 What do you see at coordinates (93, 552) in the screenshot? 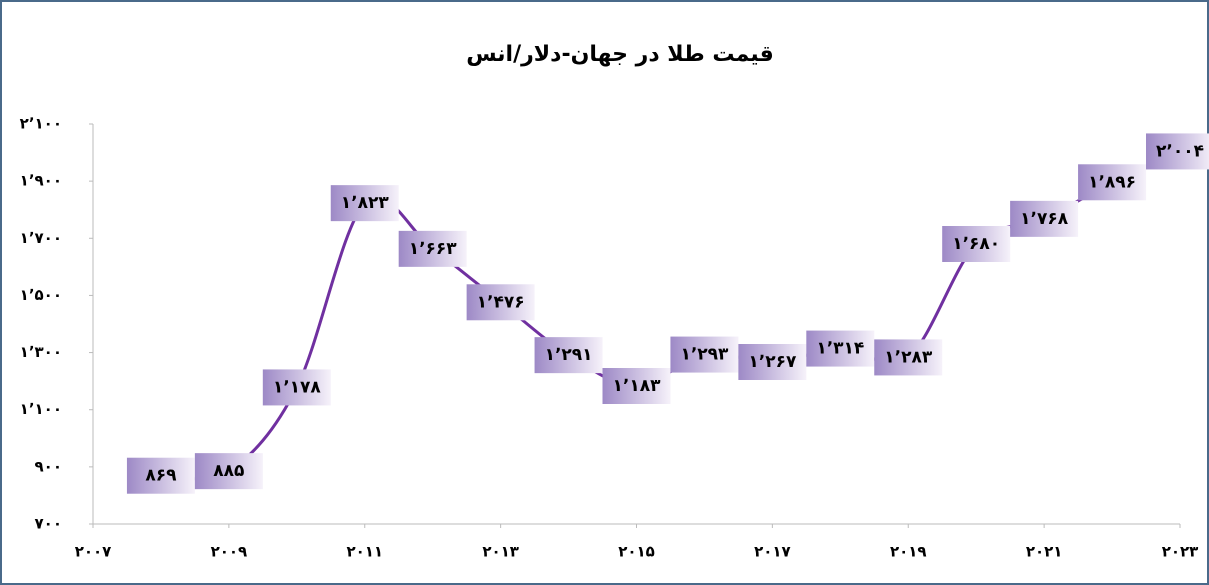
I see `x-tick-label: ۲۰۰۷` at bounding box center [93, 552].